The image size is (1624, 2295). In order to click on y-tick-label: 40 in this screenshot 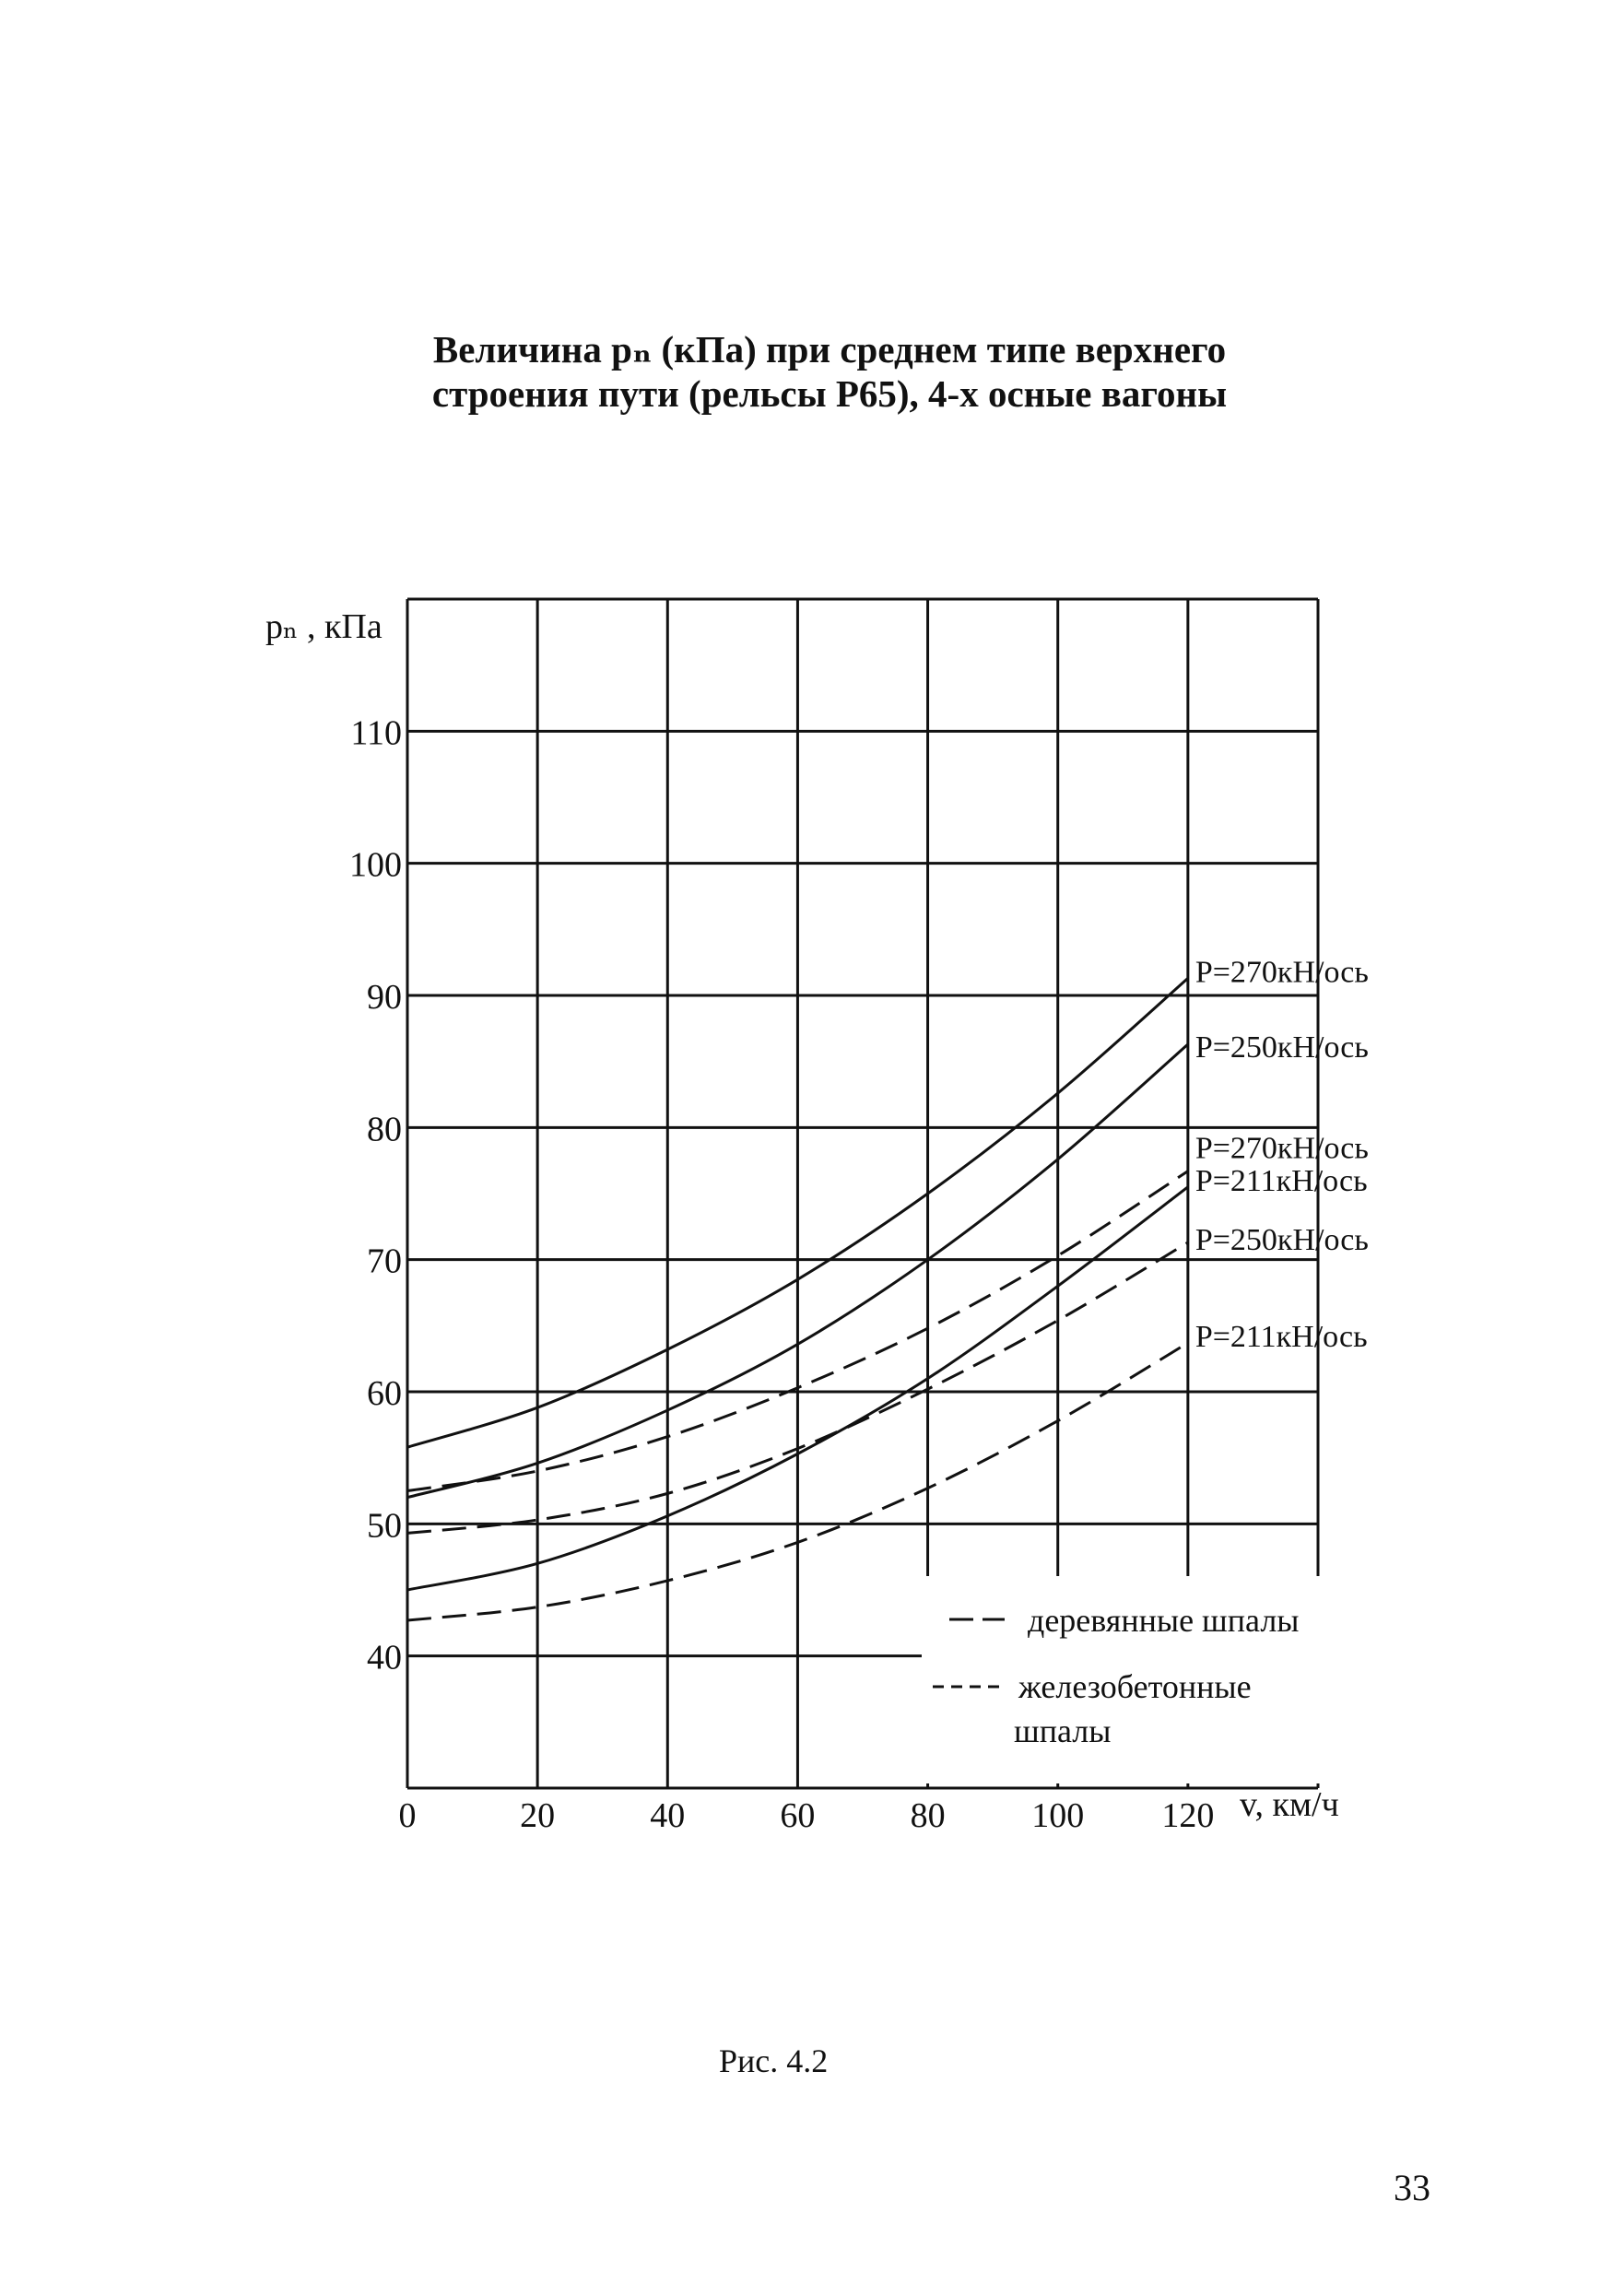, I will do `click(384, 1658)`.